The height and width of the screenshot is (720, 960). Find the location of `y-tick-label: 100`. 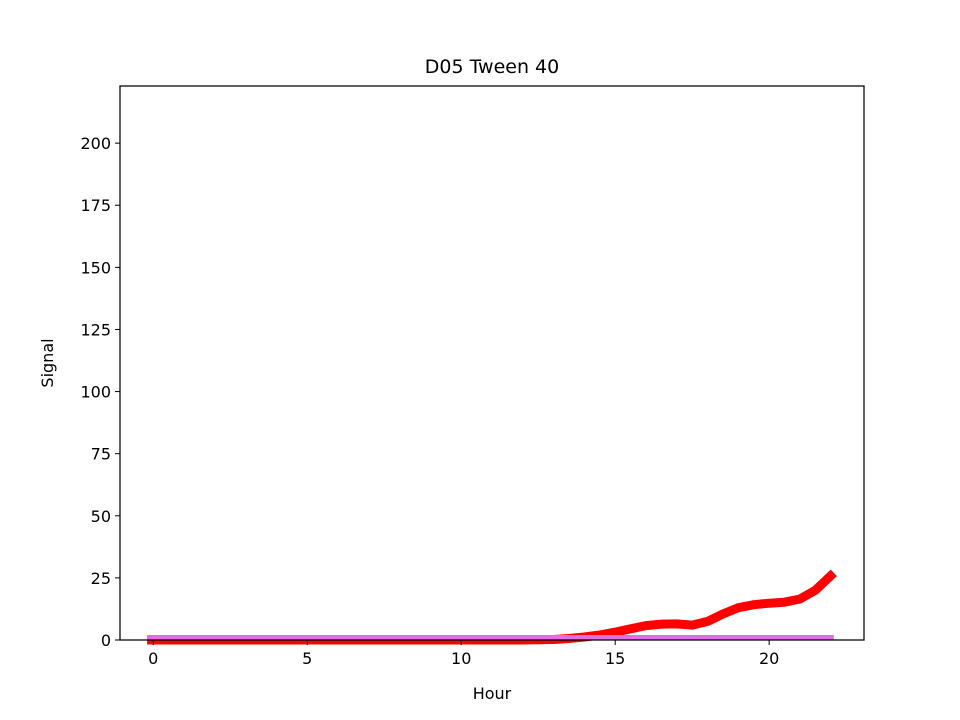

y-tick-label: 100 is located at coordinates (95, 392).